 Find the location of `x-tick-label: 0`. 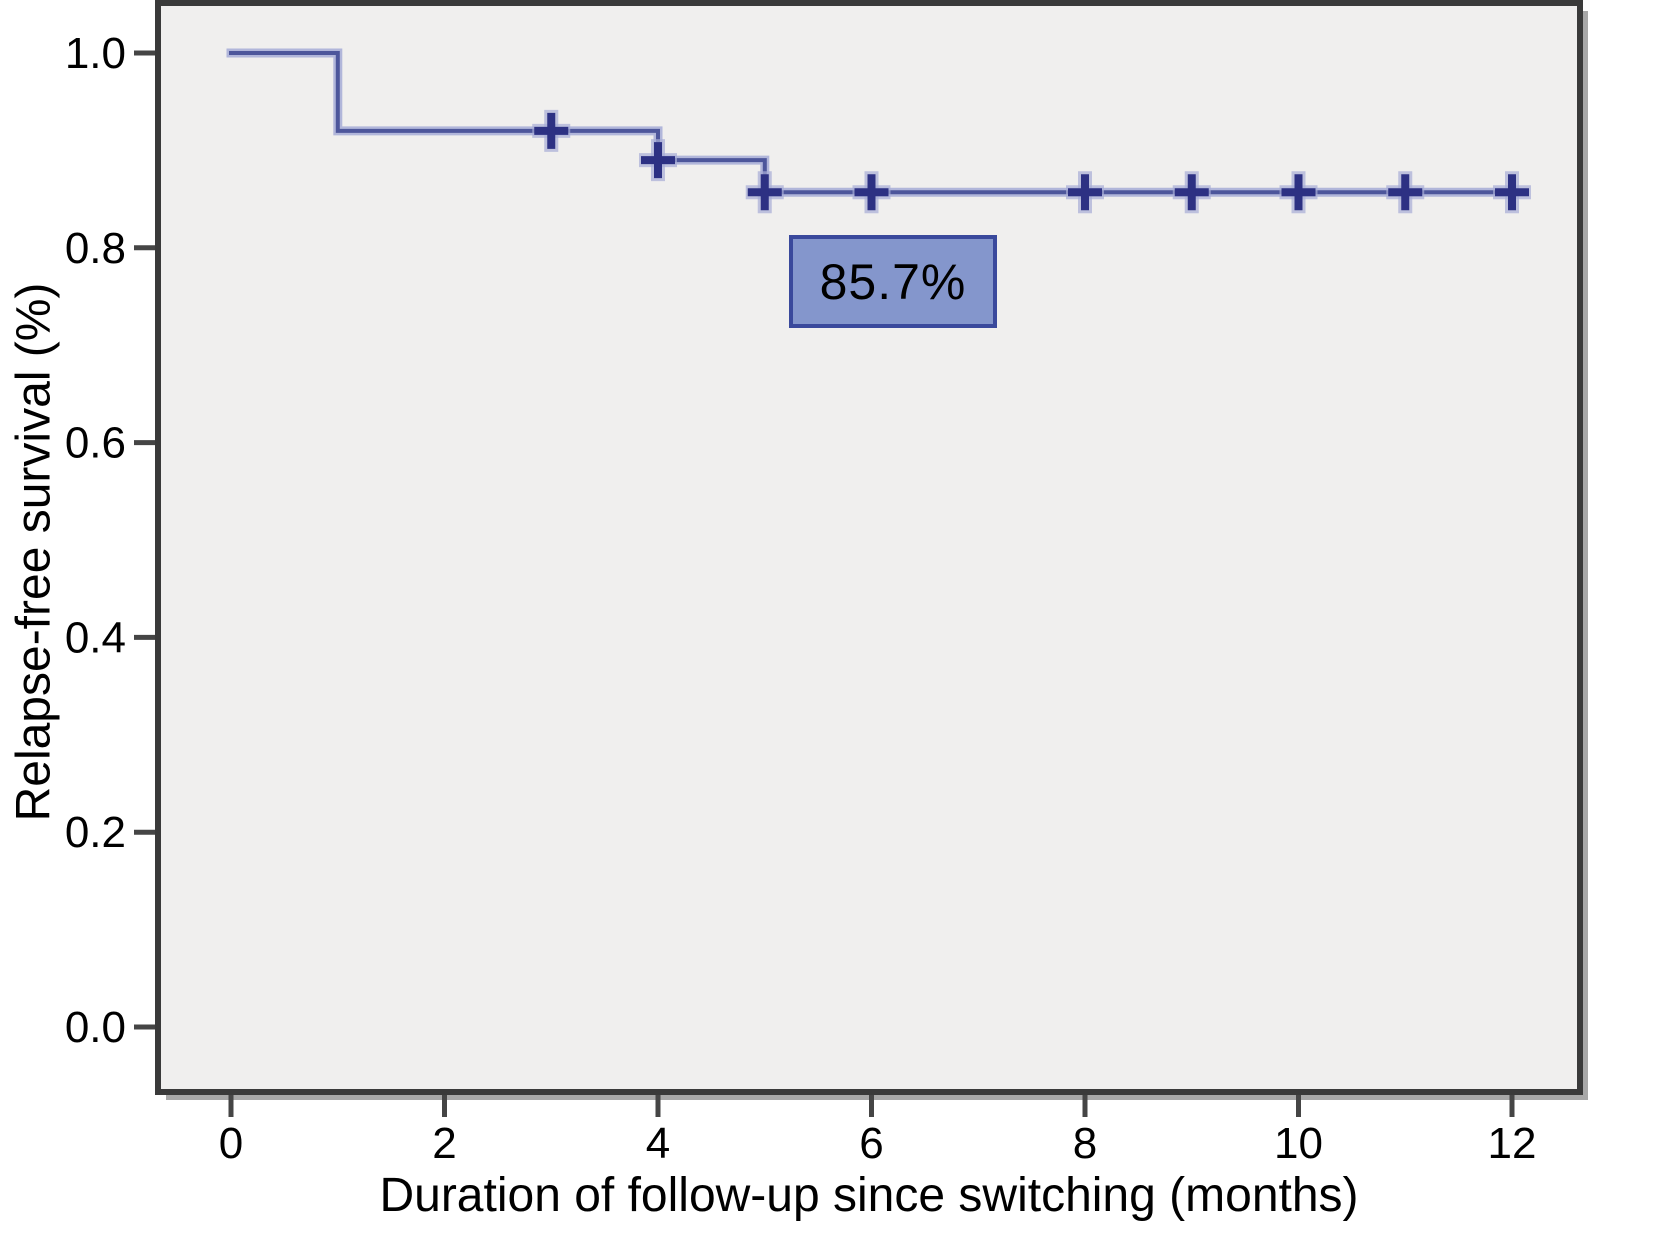

x-tick-label: 0 is located at coordinates (231, 1143).